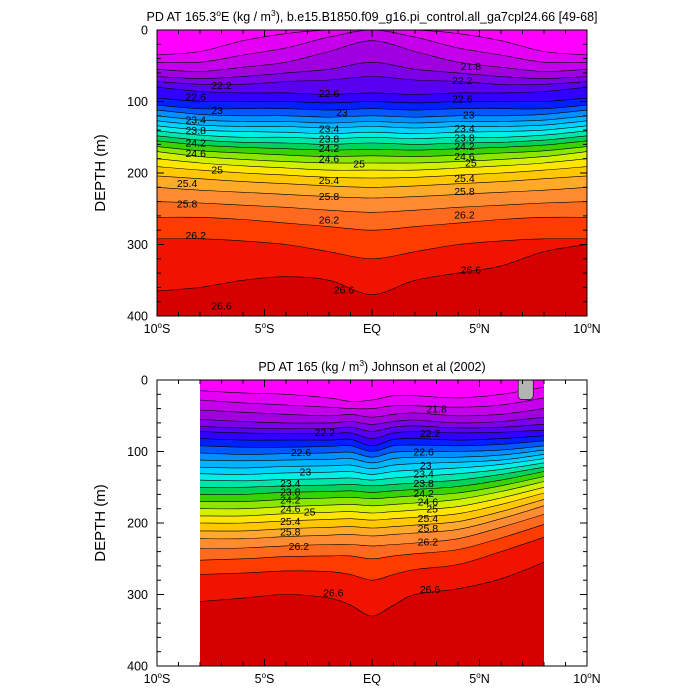  What do you see at coordinates (137, 245) in the screenshot?
I see `y-tick-label: 300` at bounding box center [137, 245].